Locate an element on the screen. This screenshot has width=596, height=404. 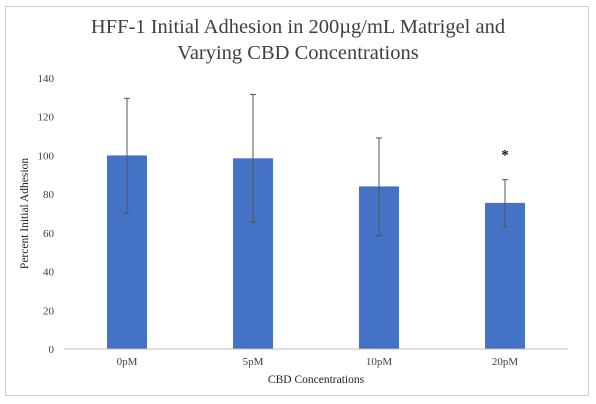
x-axis-title: CBD Concentrations is located at coordinates (316, 380).